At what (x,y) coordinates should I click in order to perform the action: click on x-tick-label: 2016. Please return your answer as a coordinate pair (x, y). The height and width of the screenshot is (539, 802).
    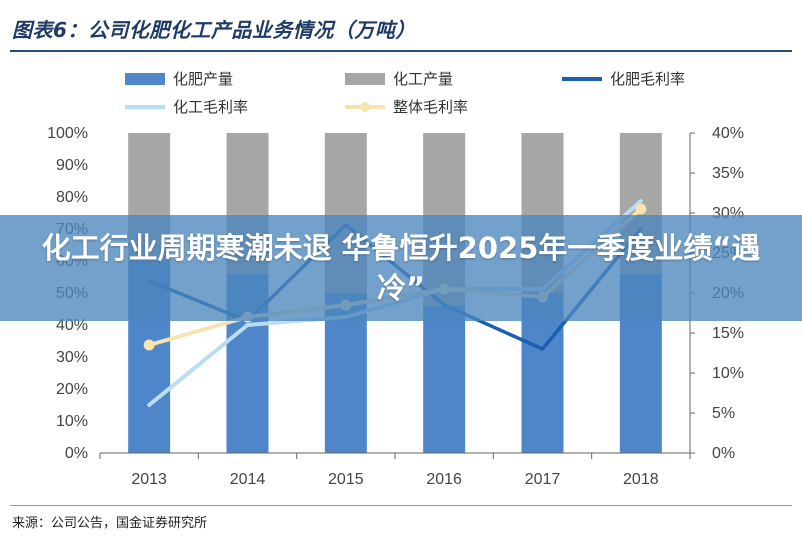
    Looking at the image, I should click on (444, 479).